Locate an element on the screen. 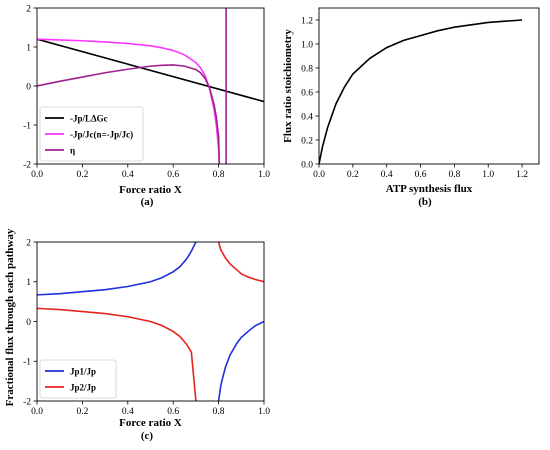 The width and height of the screenshot is (550, 450). y-axis-label: Flux ratio stoichiometry is located at coordinates (288, 86).